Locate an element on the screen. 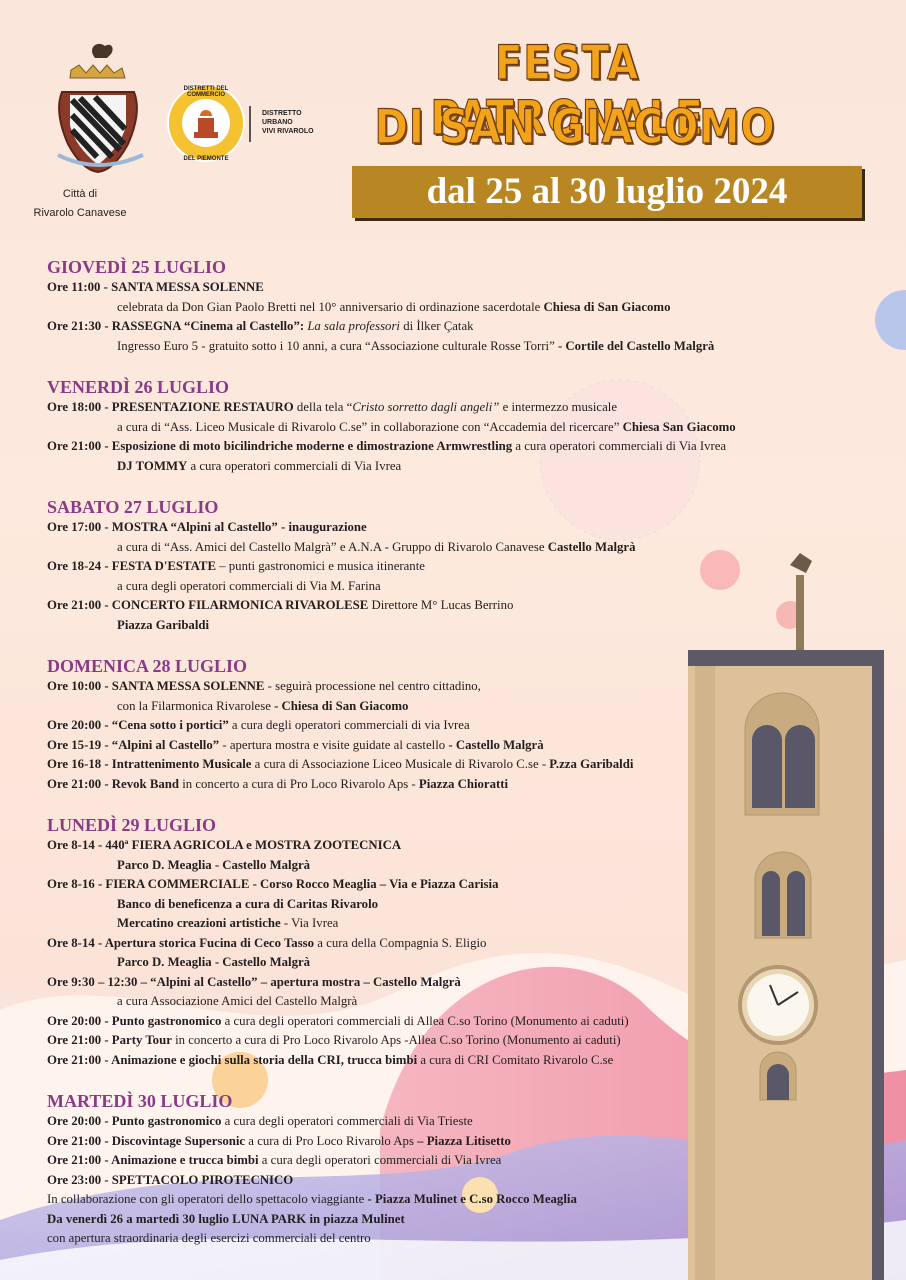  text-segment: Ore 21:00 - Animazione e trucca bimbi is located at coordinates (153, 1160).